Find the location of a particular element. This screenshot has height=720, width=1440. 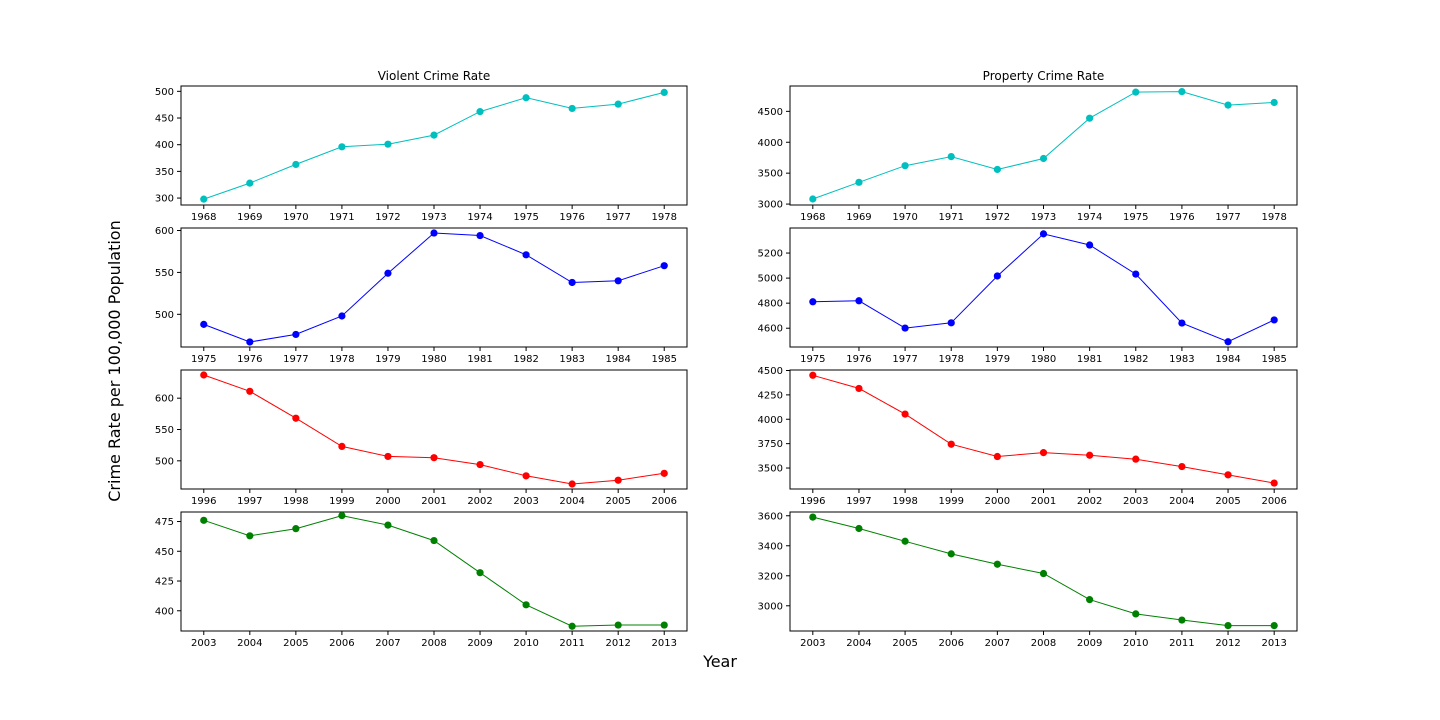

x-tick-label: 1981 is located at coordinates (1089, 359).